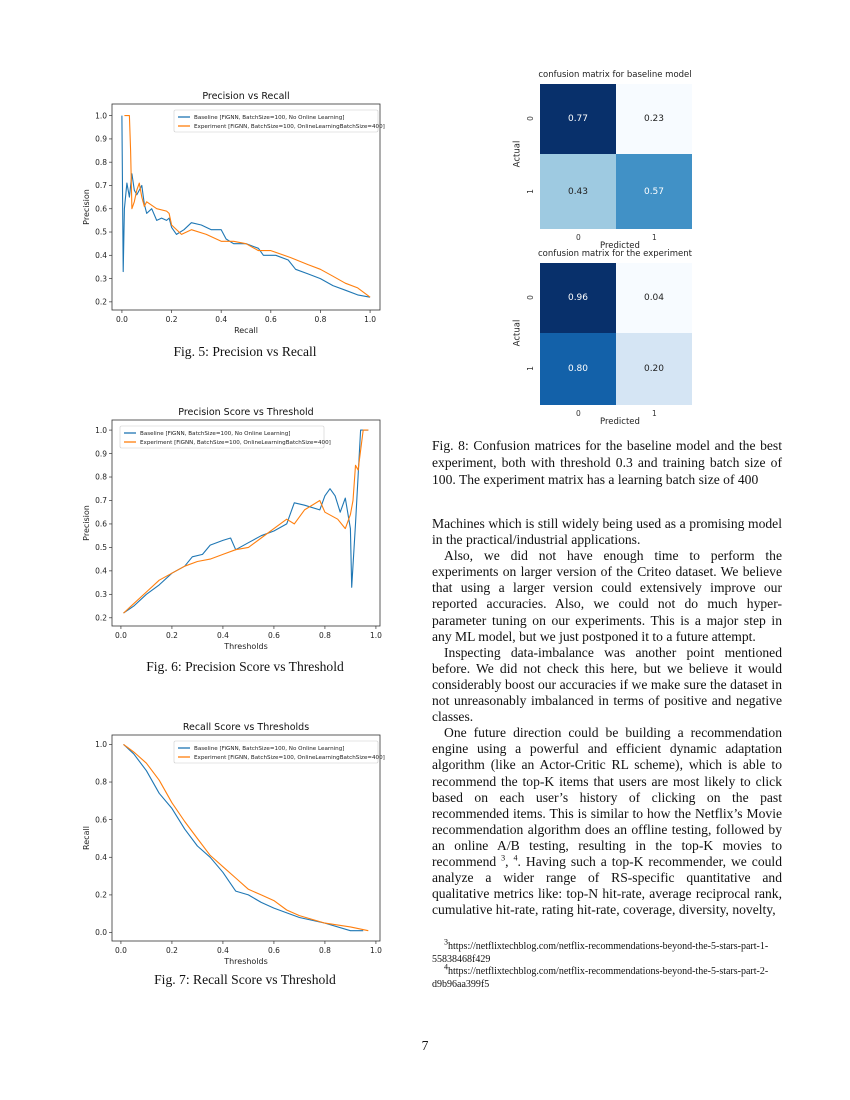  Describe the element at coordinates (654, 413) in the screenshot. I see `x-tick-label: 1` at that location.